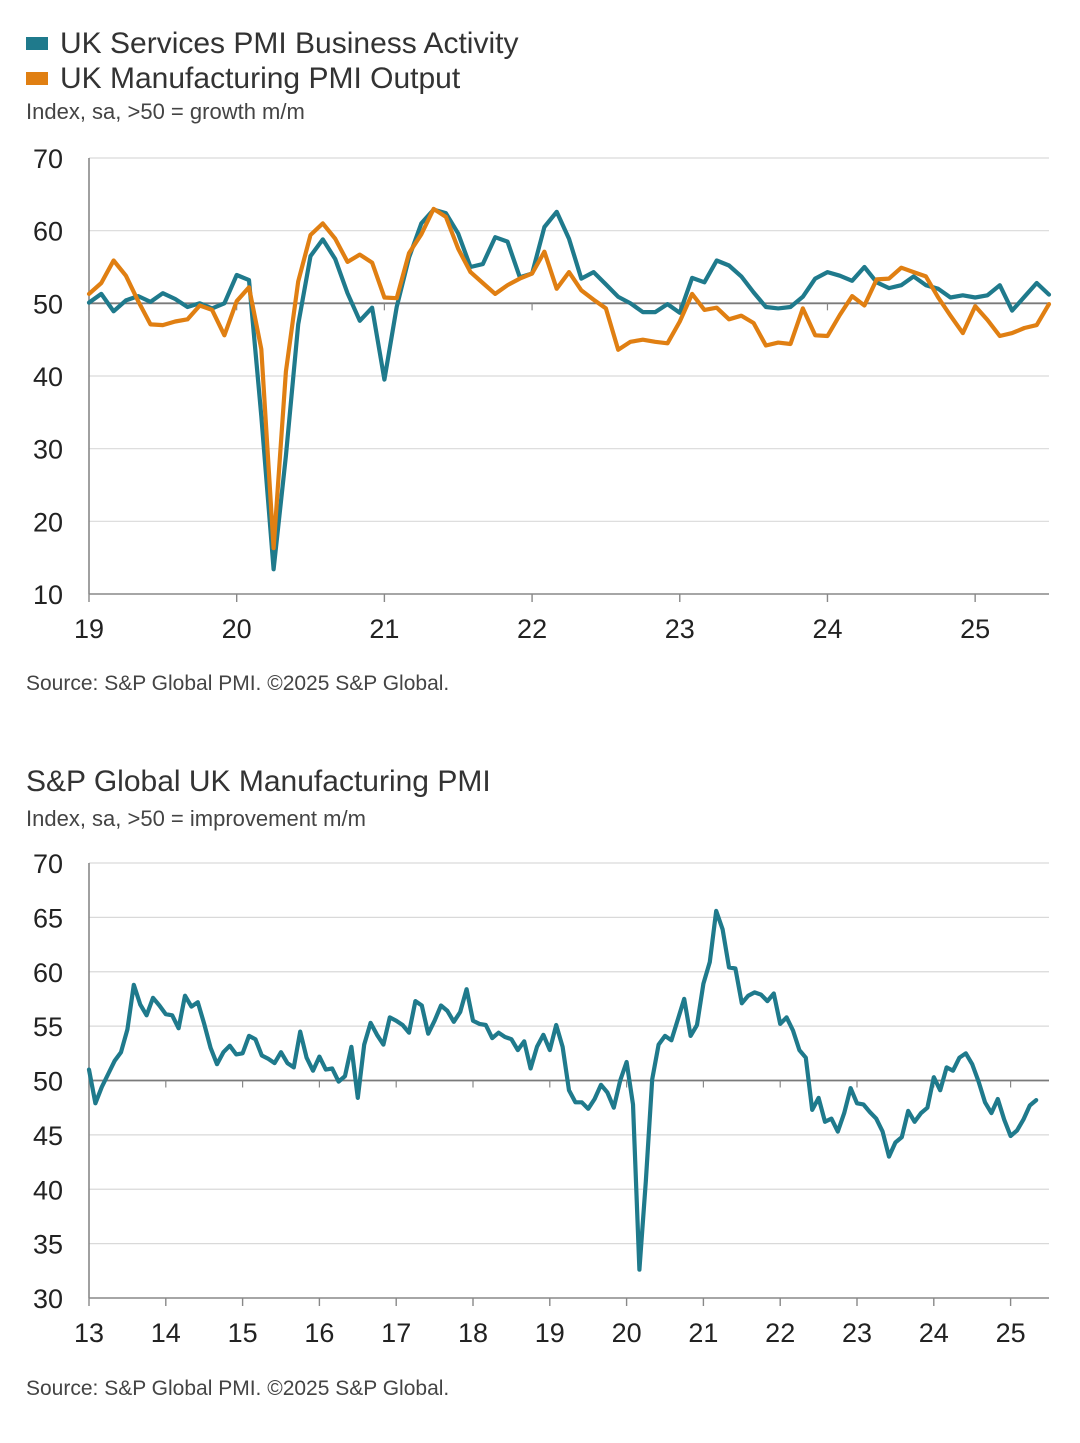 The image size is (1080, 1443). I want to click on chart-2-title: S&P Global UK Manufacturing PMI, so click(258, 781).